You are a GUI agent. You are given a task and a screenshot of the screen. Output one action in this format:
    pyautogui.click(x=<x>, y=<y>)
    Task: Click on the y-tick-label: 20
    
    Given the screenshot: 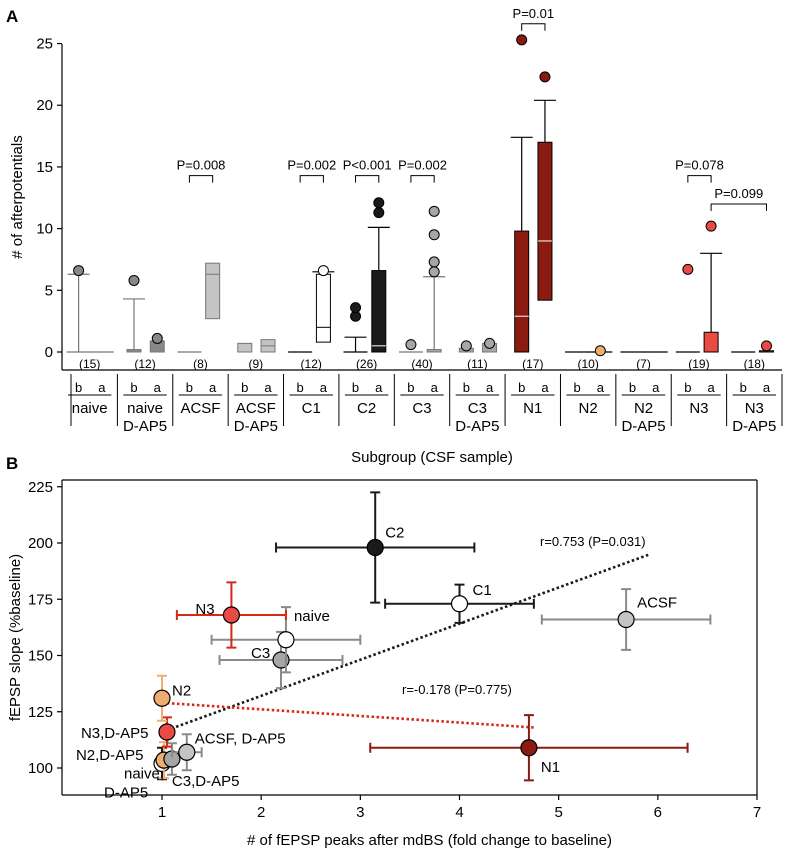 What is the action you would take?
    pyautogui.click(x=44, y=105)
    